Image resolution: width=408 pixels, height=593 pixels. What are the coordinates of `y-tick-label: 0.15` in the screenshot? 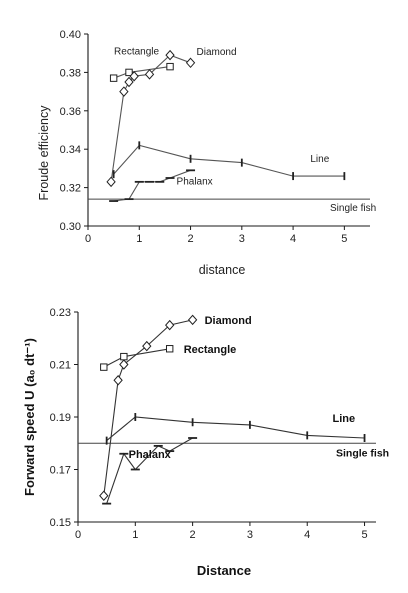 It's located at (60, 523).